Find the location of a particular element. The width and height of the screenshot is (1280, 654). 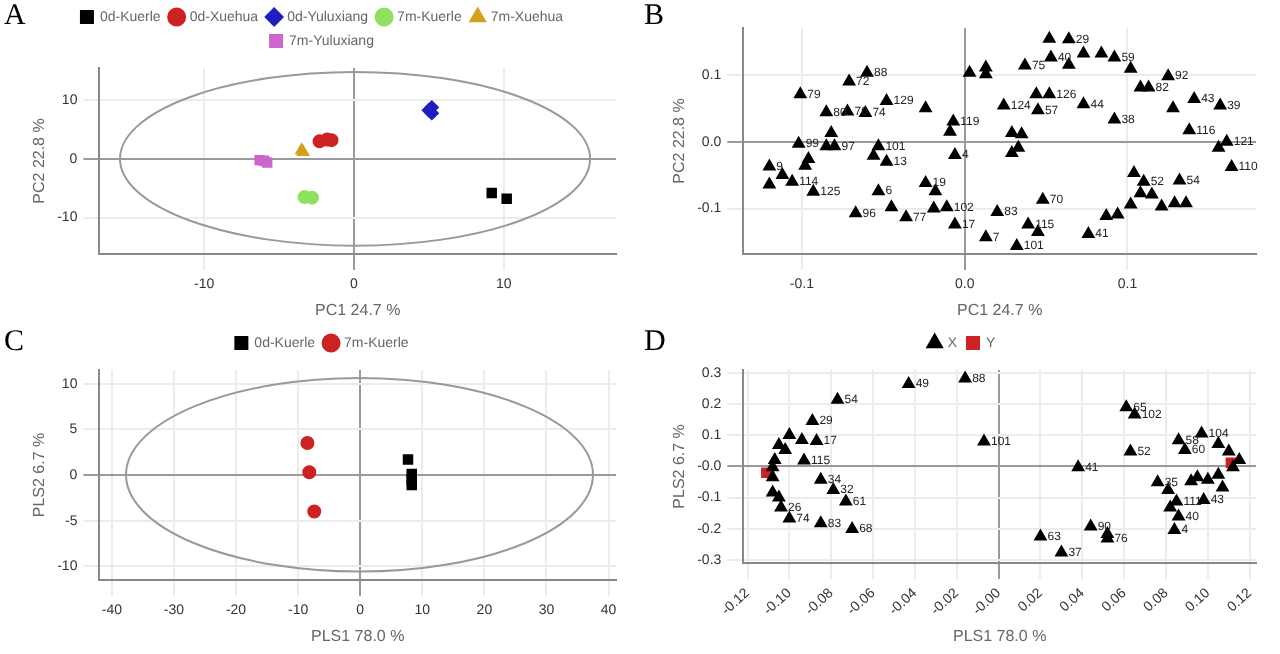

chart-title: D is located at coordinates (655, 343).